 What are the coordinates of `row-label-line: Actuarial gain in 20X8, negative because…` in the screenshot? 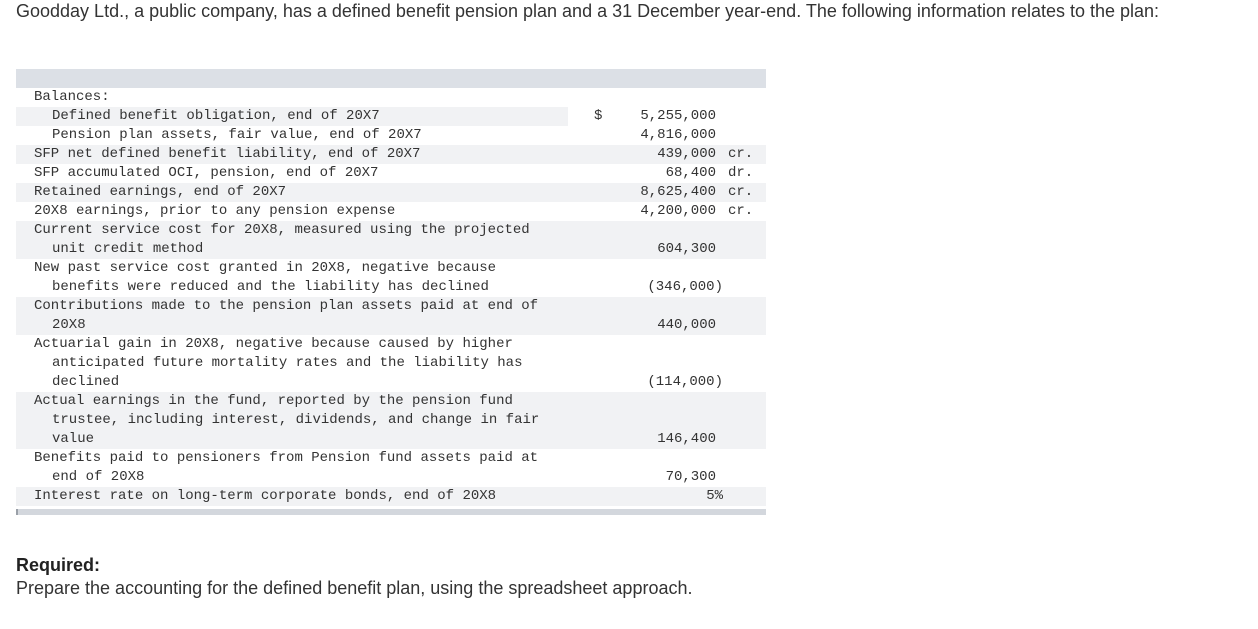 It's located at (273, 344).